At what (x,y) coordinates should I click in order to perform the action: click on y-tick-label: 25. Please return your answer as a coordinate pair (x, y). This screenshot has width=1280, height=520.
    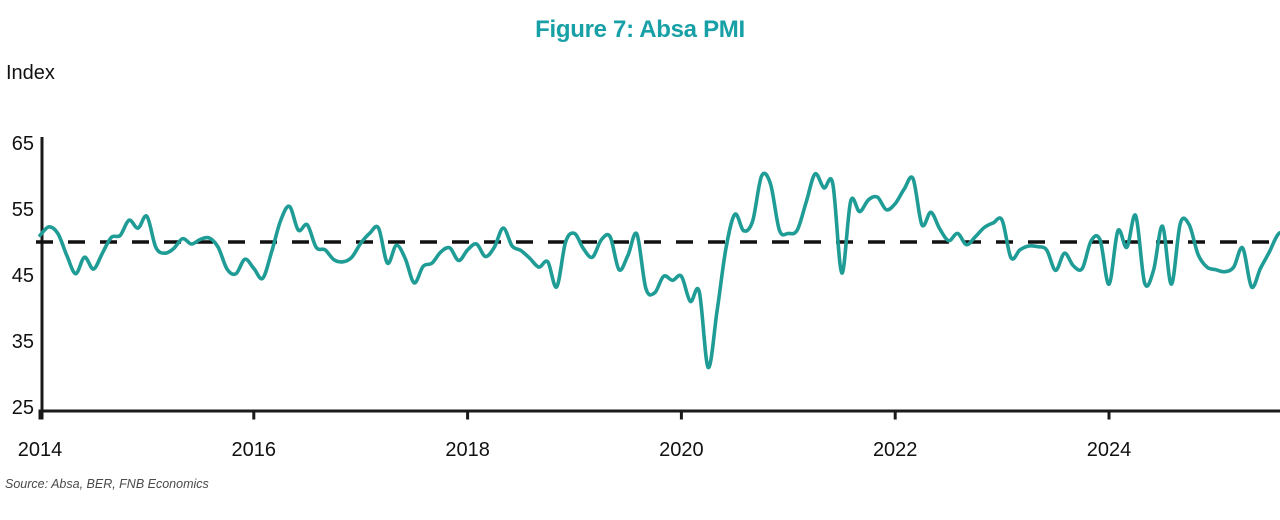
    Looking at the image, I should click on (23, 408).